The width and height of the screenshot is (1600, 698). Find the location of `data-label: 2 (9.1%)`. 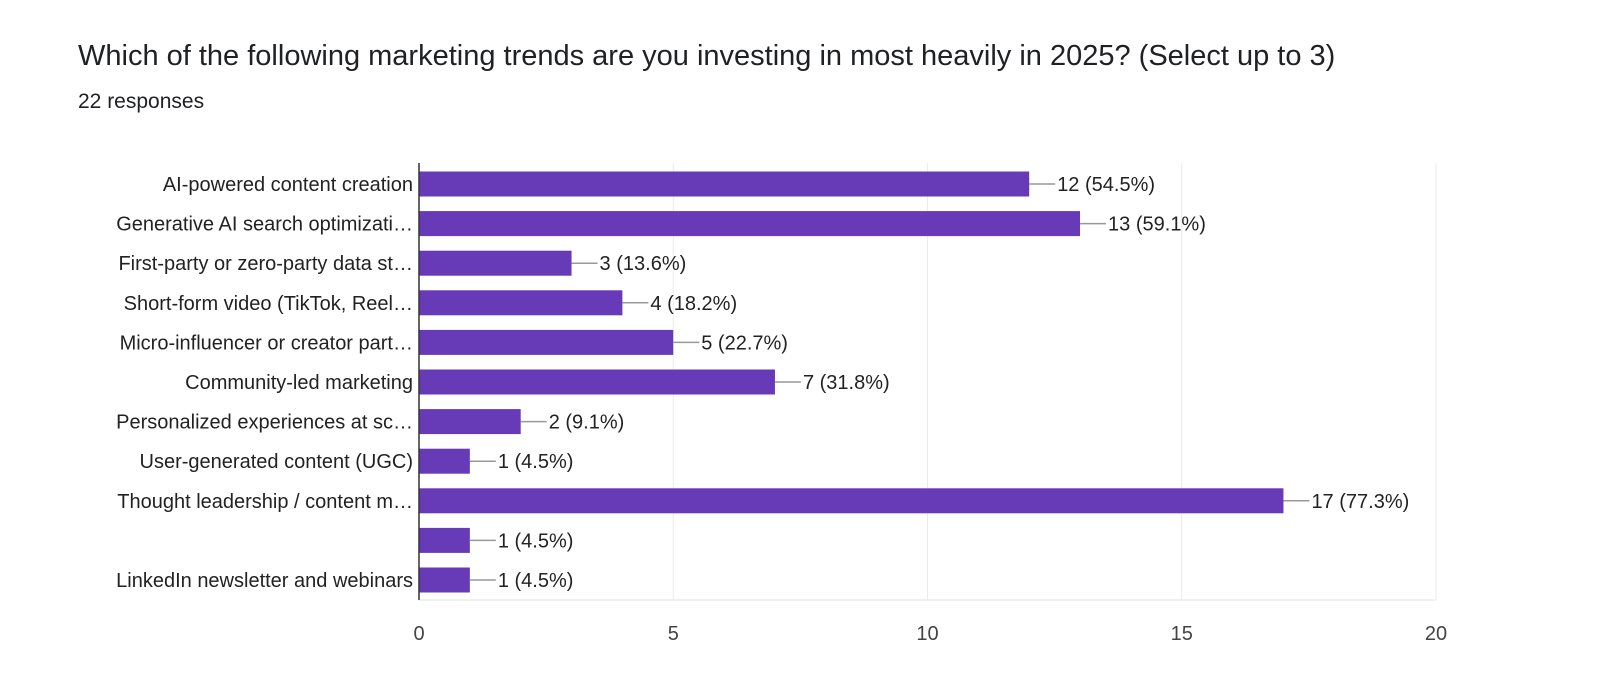

data-label: 2 (9.1%) is located at coordinates (587, 423).